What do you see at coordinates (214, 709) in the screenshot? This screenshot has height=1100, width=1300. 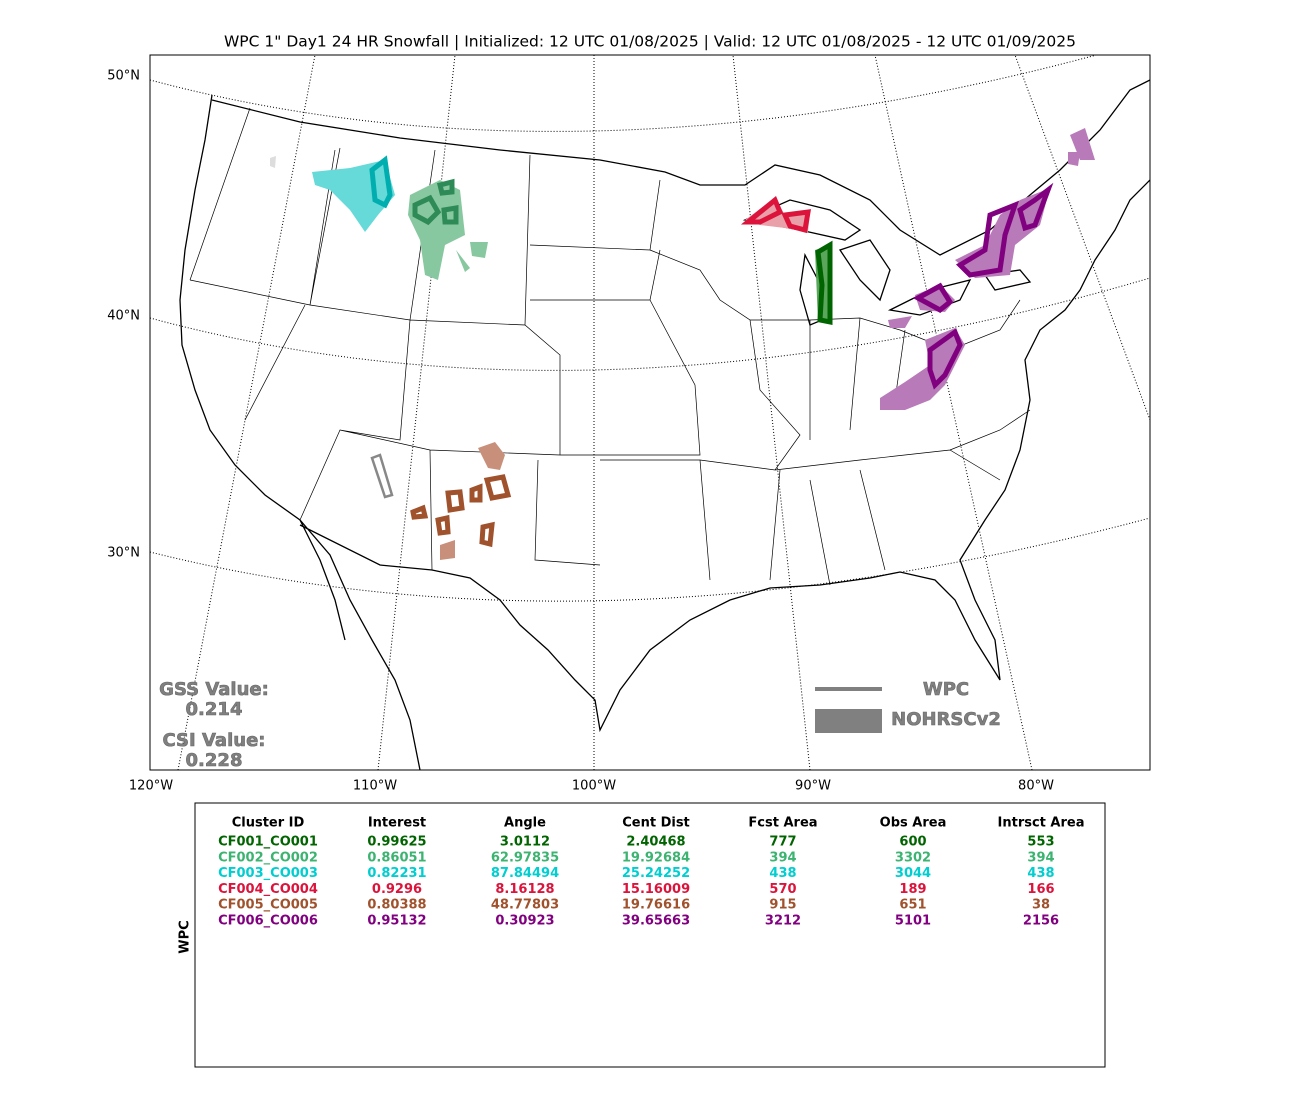 I see `score-value: 0.214` at bounding box center [214, 709].